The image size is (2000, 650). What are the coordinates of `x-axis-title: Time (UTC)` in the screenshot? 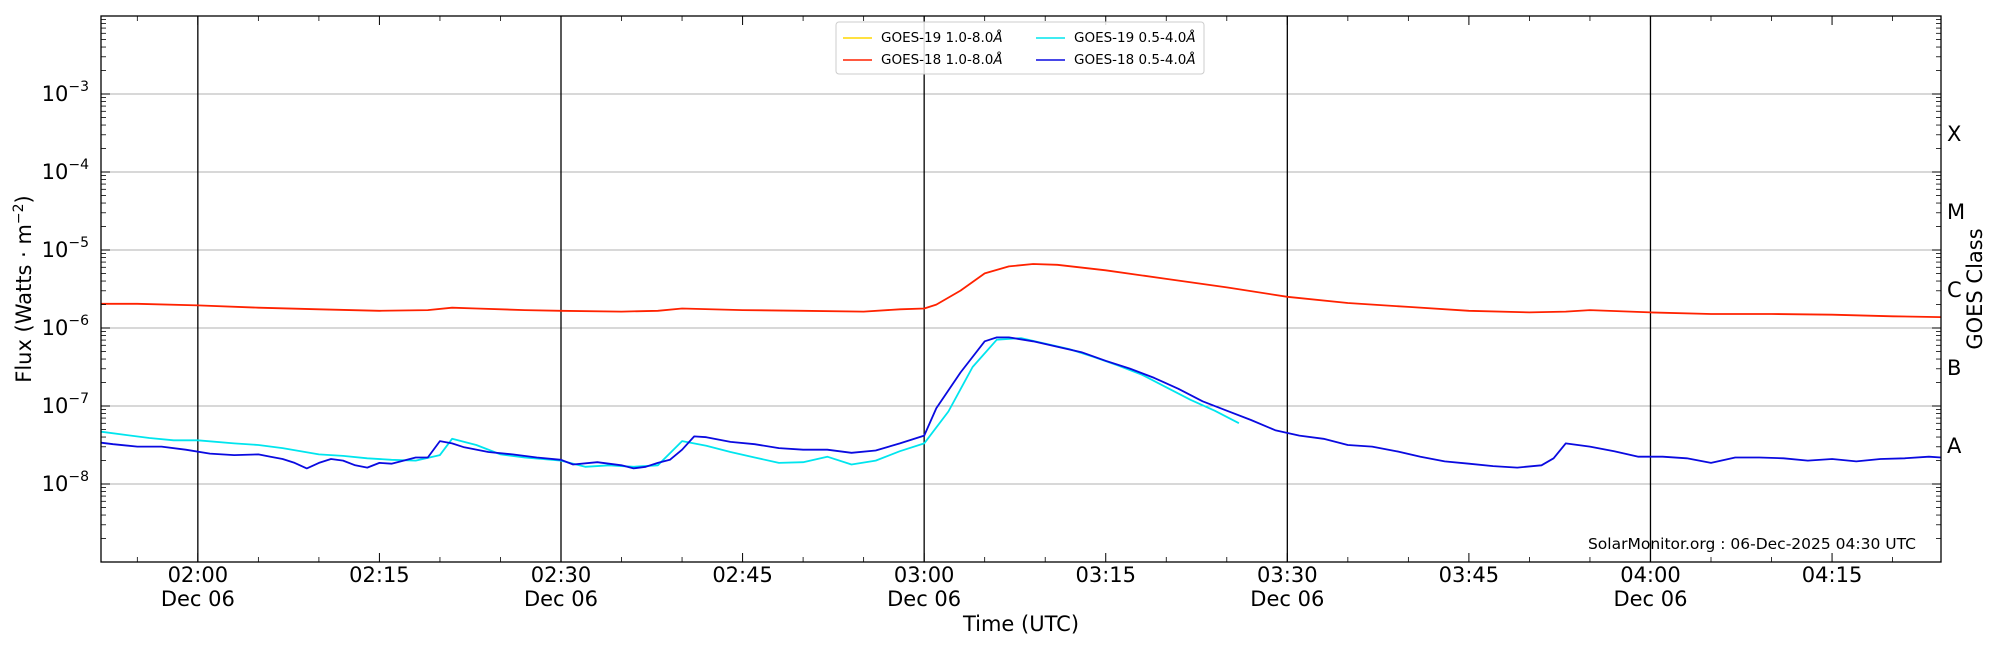 It's located at (1020, 624).